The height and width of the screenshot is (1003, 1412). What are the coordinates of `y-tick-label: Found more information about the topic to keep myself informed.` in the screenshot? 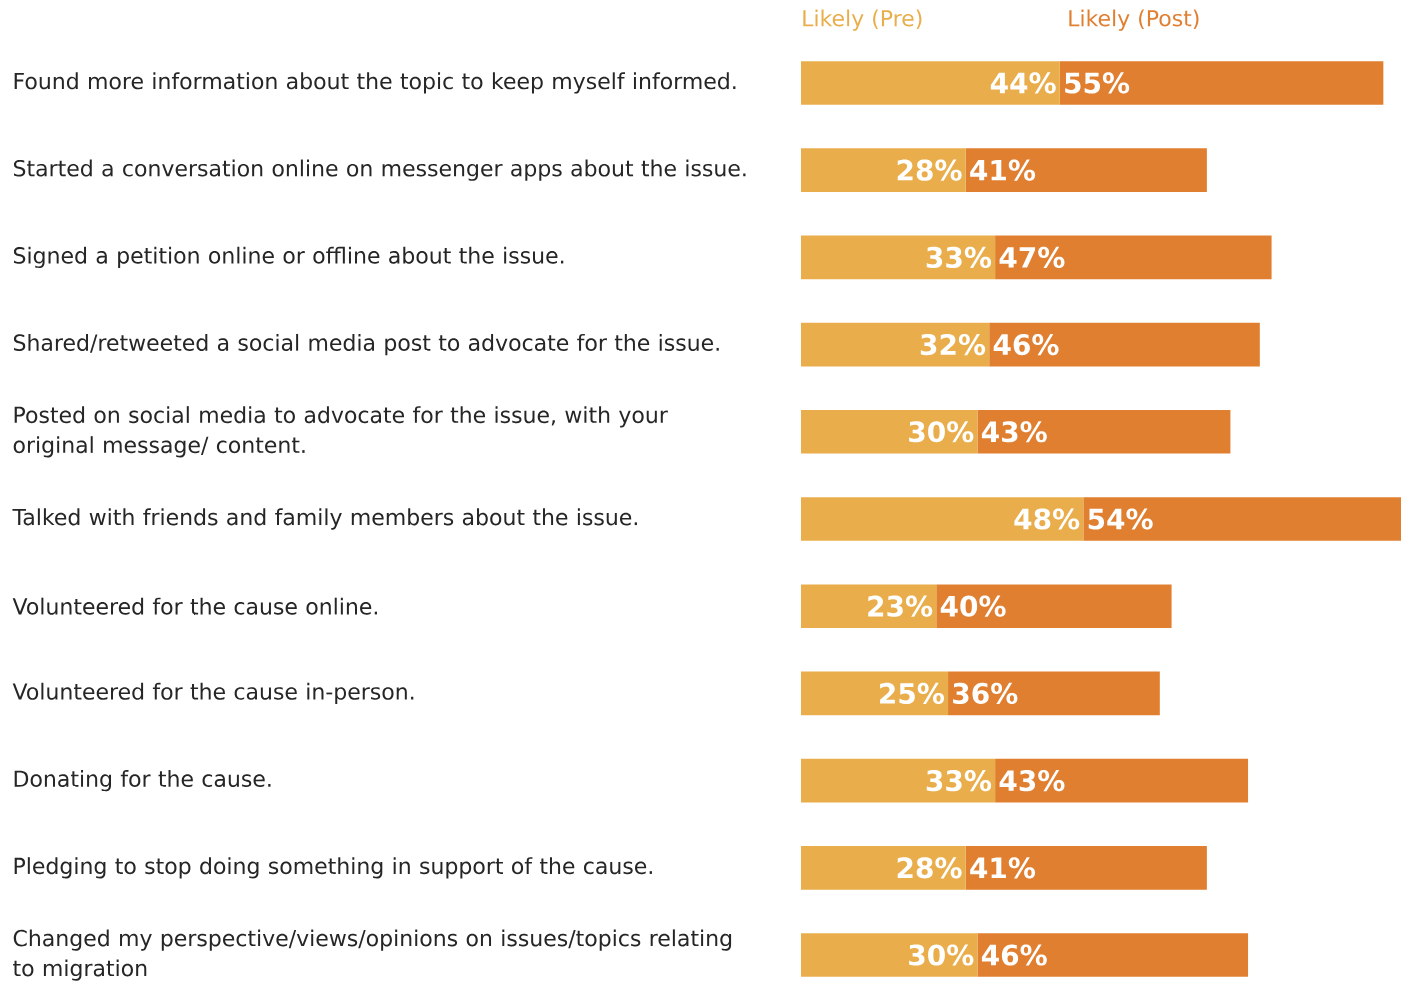 It's located at (375, 83).